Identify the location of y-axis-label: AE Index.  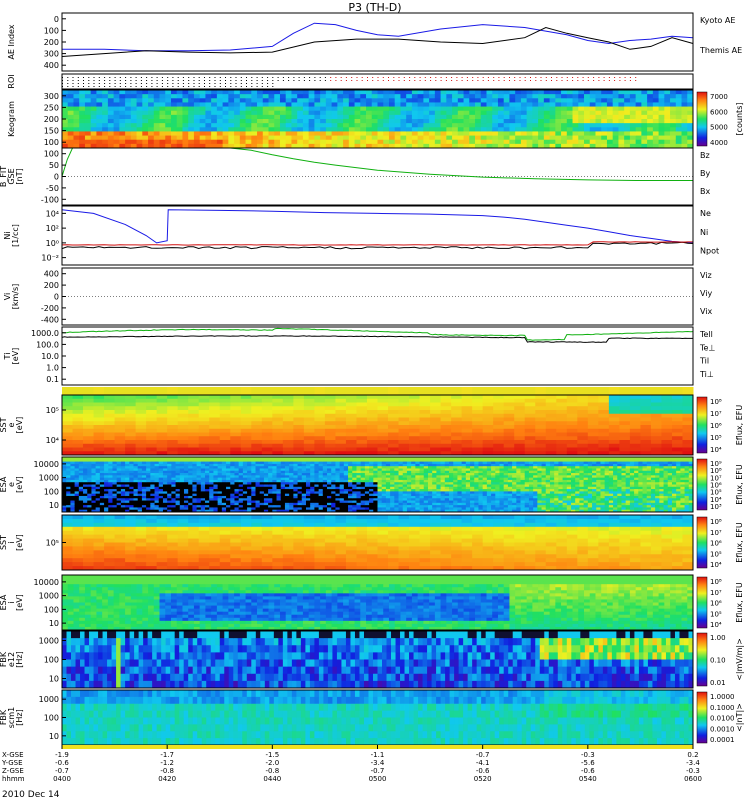
(11, 41).